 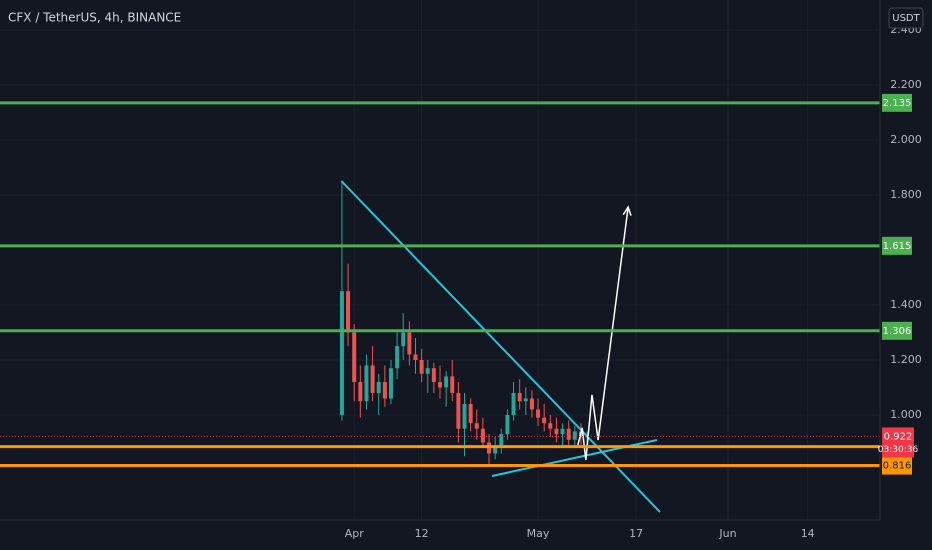 I want to click on arrow-head, so click(x=627, y=210).